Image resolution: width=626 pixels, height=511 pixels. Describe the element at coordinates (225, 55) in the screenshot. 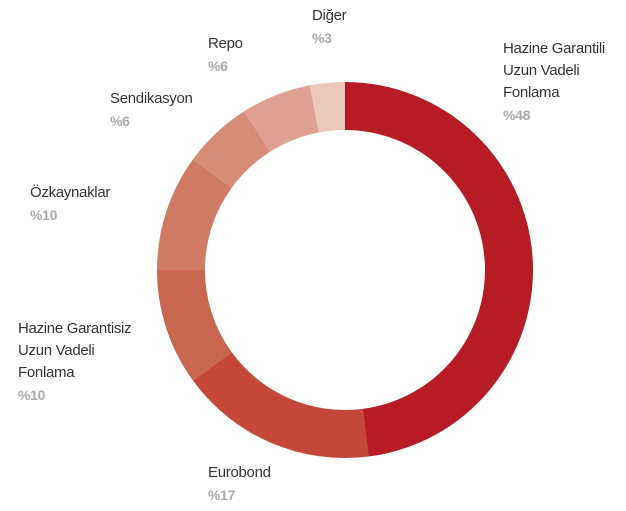

I see `segment-label: Repo %6` at that location.